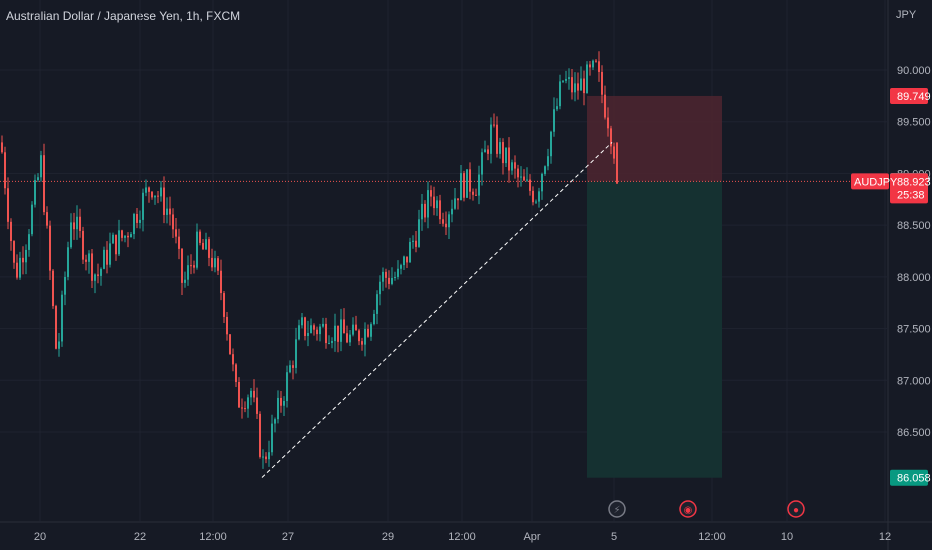 This screenshot has width=932, height=550. I want to click on stop-price-badge: 89.749, so click(914, 97).